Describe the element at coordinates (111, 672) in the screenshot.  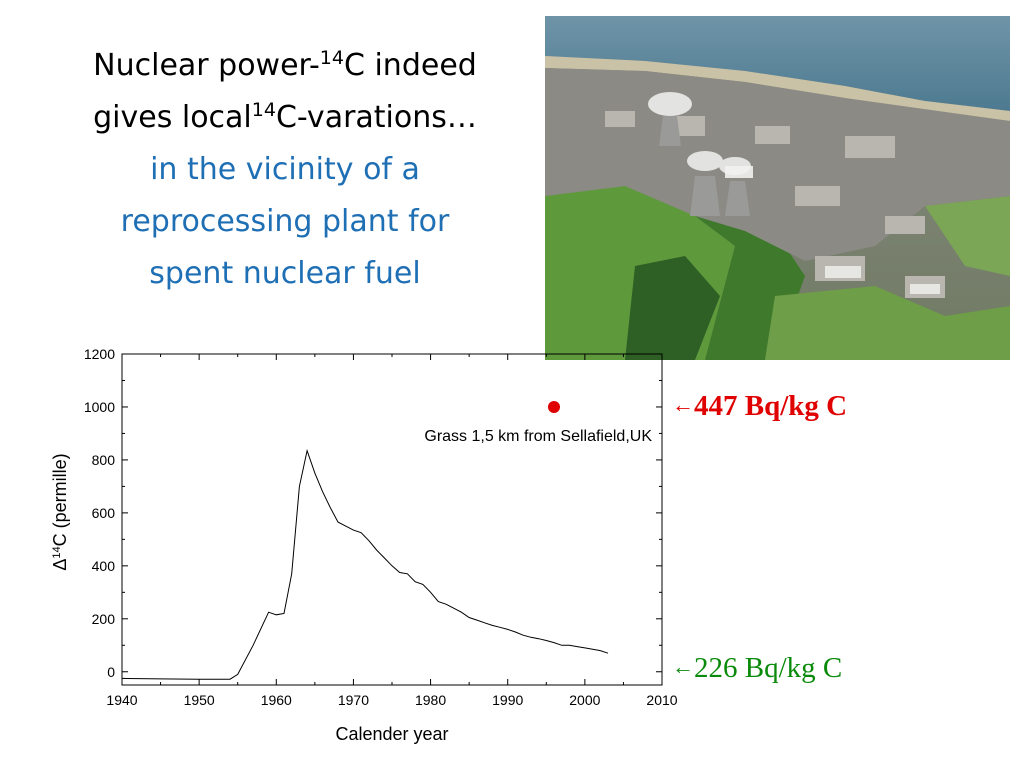
I see `y-tick-label: 0` at that location.